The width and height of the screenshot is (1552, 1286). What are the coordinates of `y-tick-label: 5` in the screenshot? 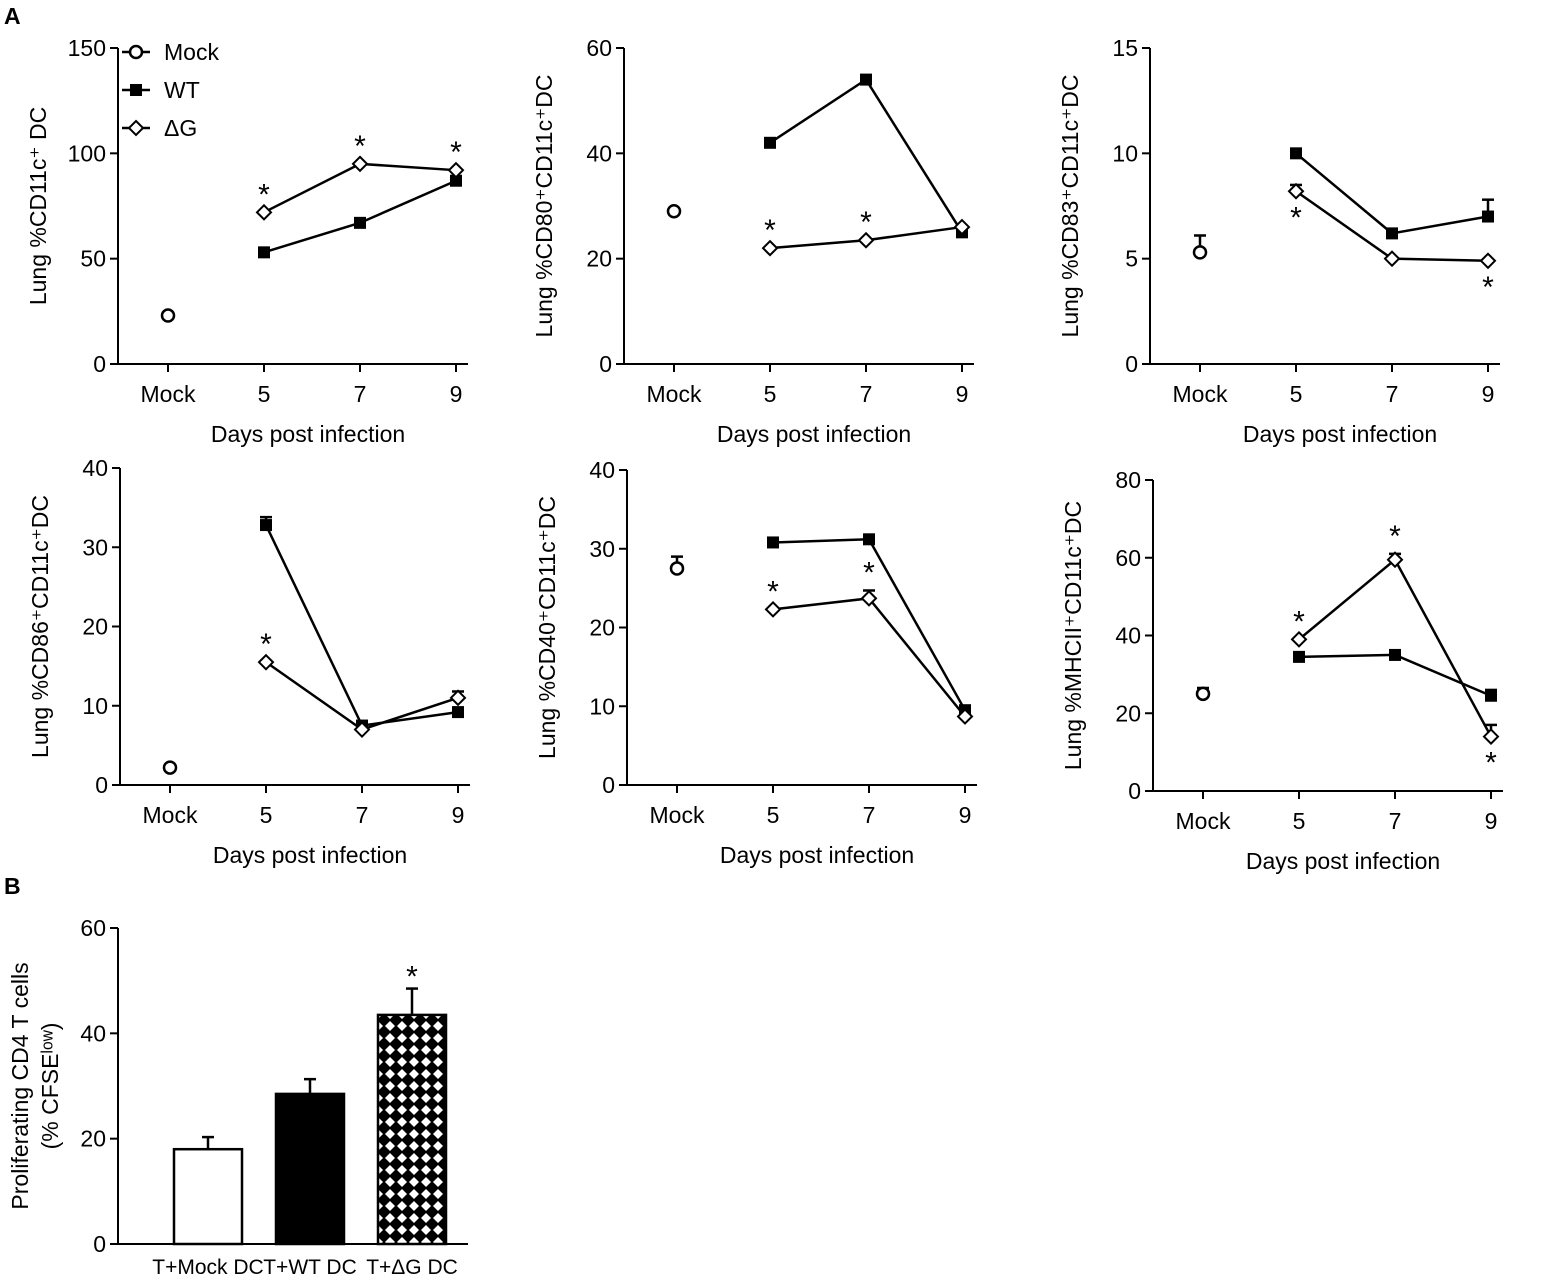 It's located at (1131, 259).